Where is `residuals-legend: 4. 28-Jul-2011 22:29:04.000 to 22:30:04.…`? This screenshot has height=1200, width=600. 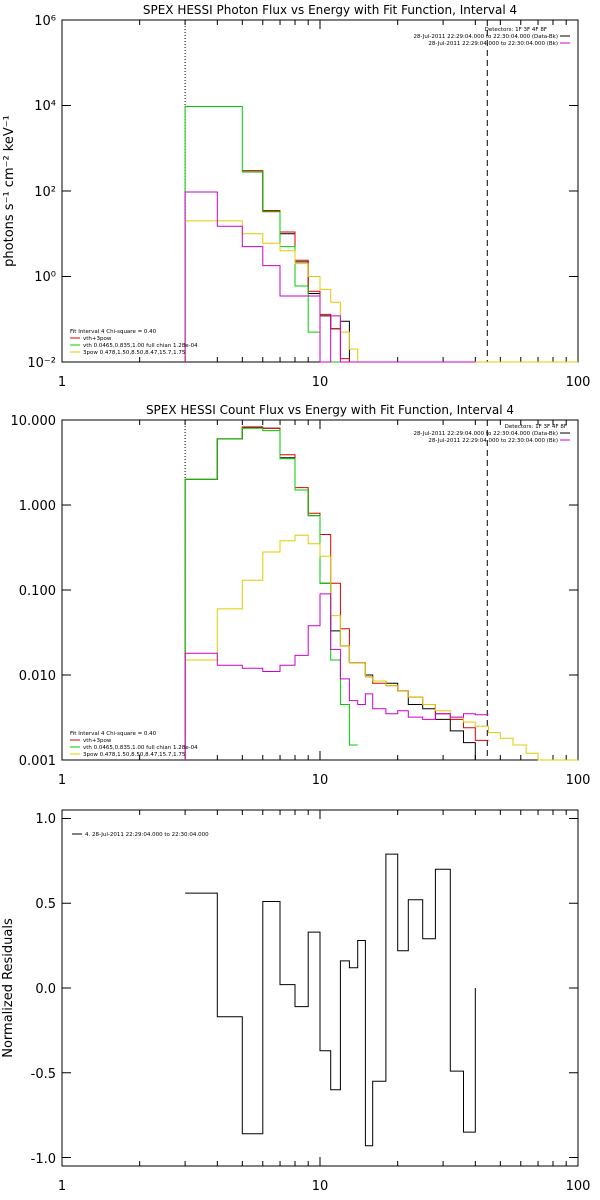
residuals-legend: 4. 28-Jul-2011 22:29:04.000 to 22:30:04.… is located at coordinates (140, 835).